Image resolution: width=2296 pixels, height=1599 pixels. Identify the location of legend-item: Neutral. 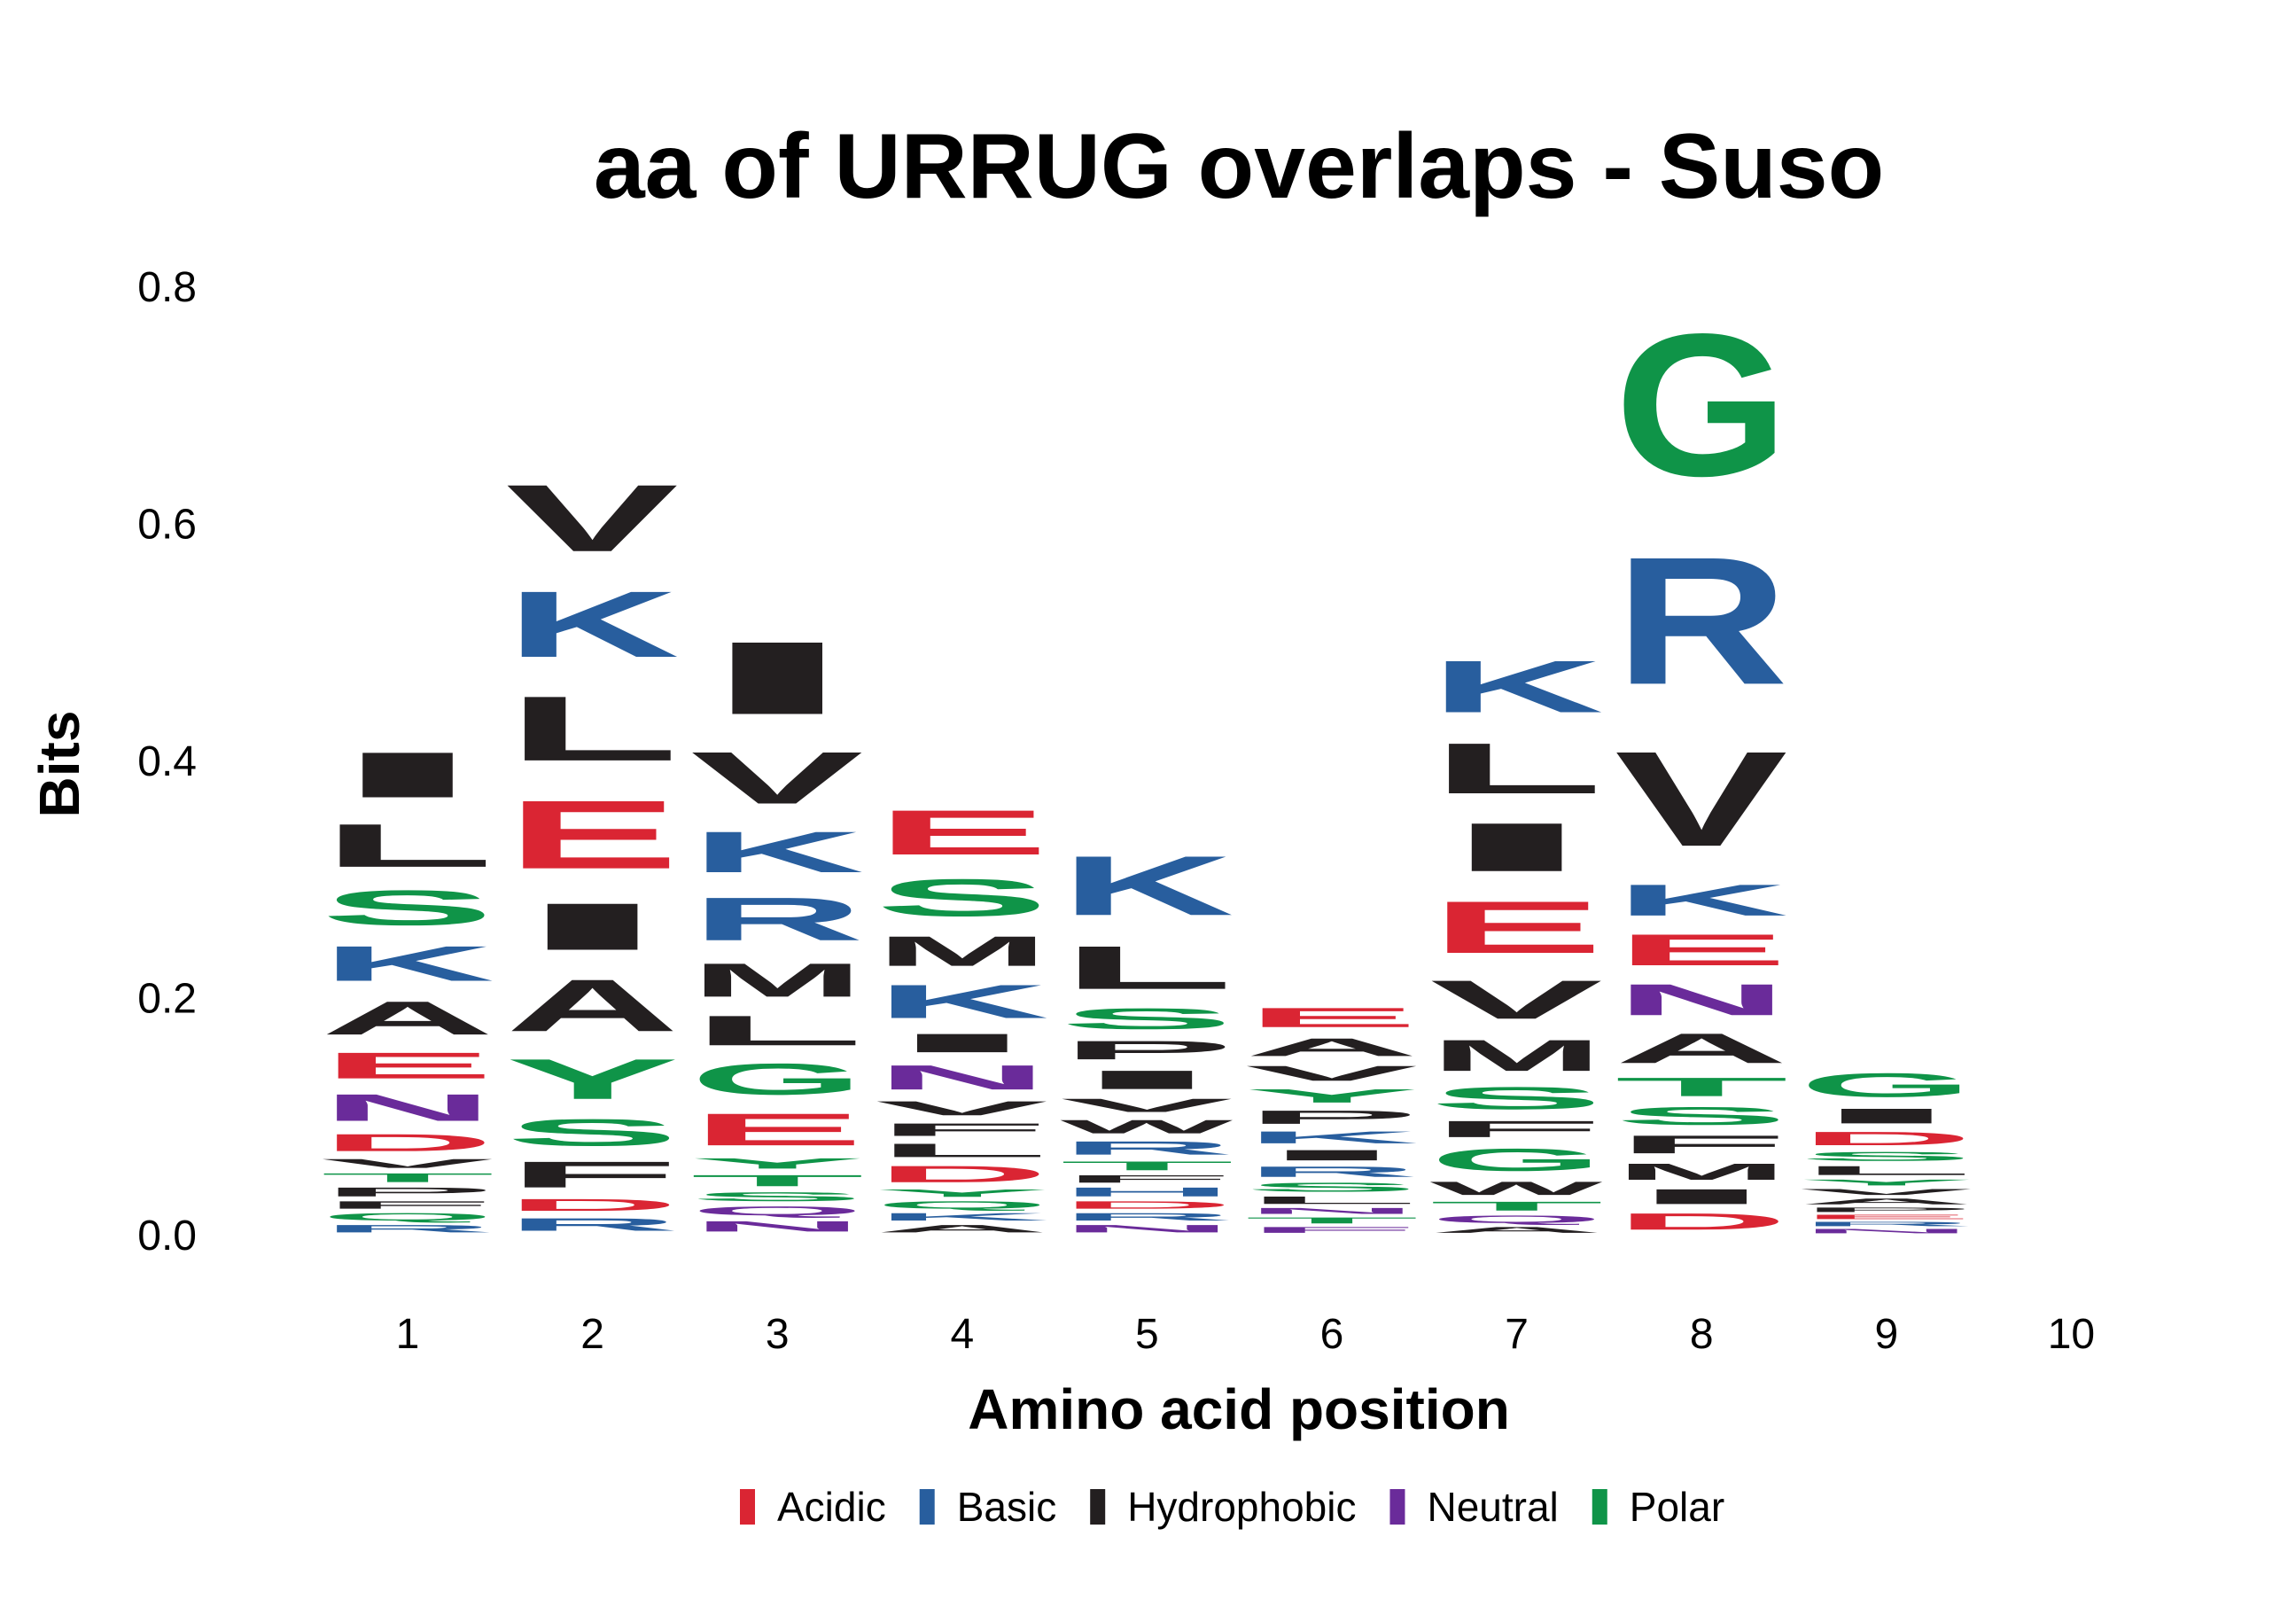
(1474, 1507).